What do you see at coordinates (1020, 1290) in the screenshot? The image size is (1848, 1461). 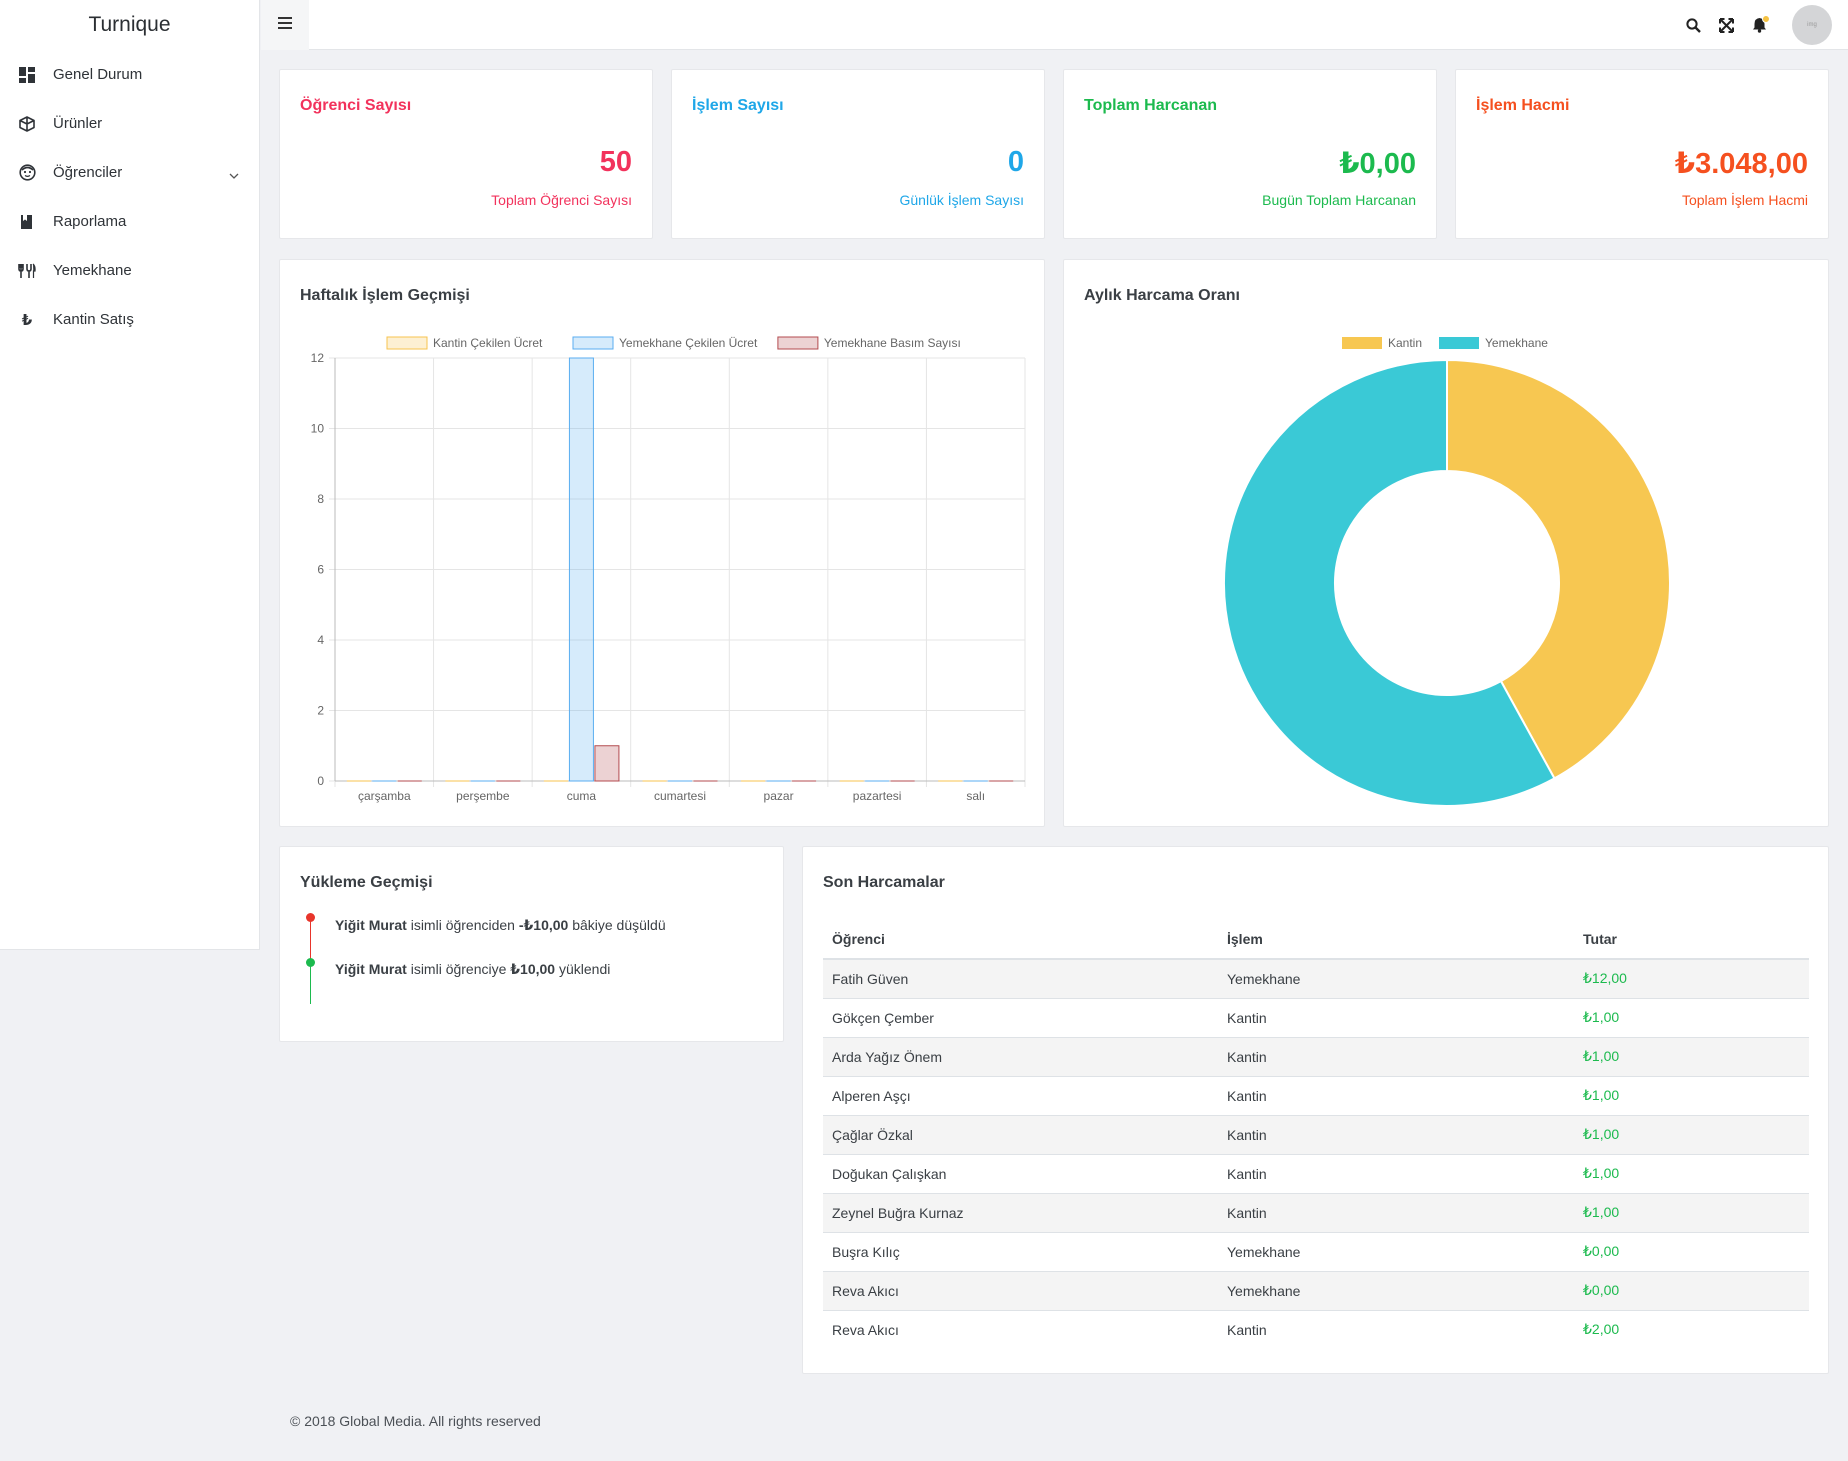 I see `cell-student: Reva Akıcı` at bounding box center [1020, 1290].